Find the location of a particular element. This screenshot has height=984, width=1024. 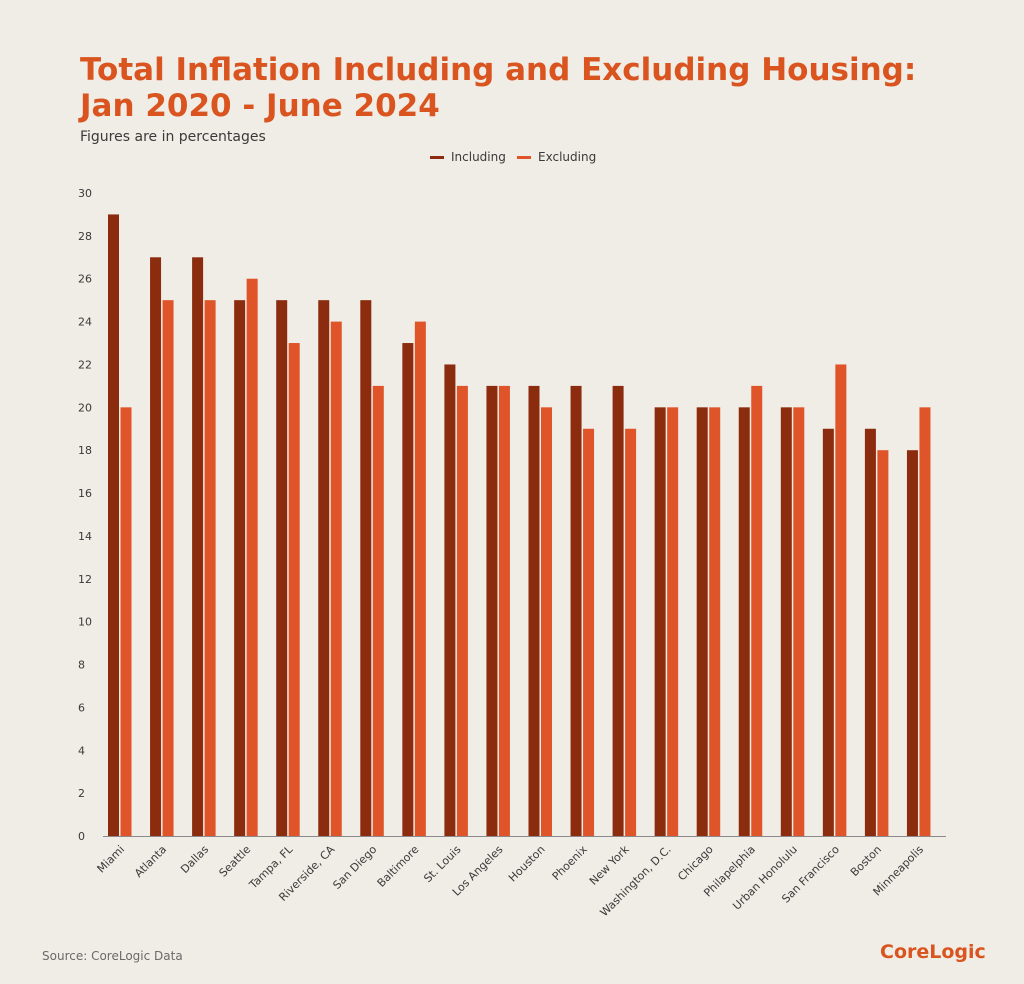

chart-title-line2: Jan 2020 - June 2024 is located at coordinates (260, 106).